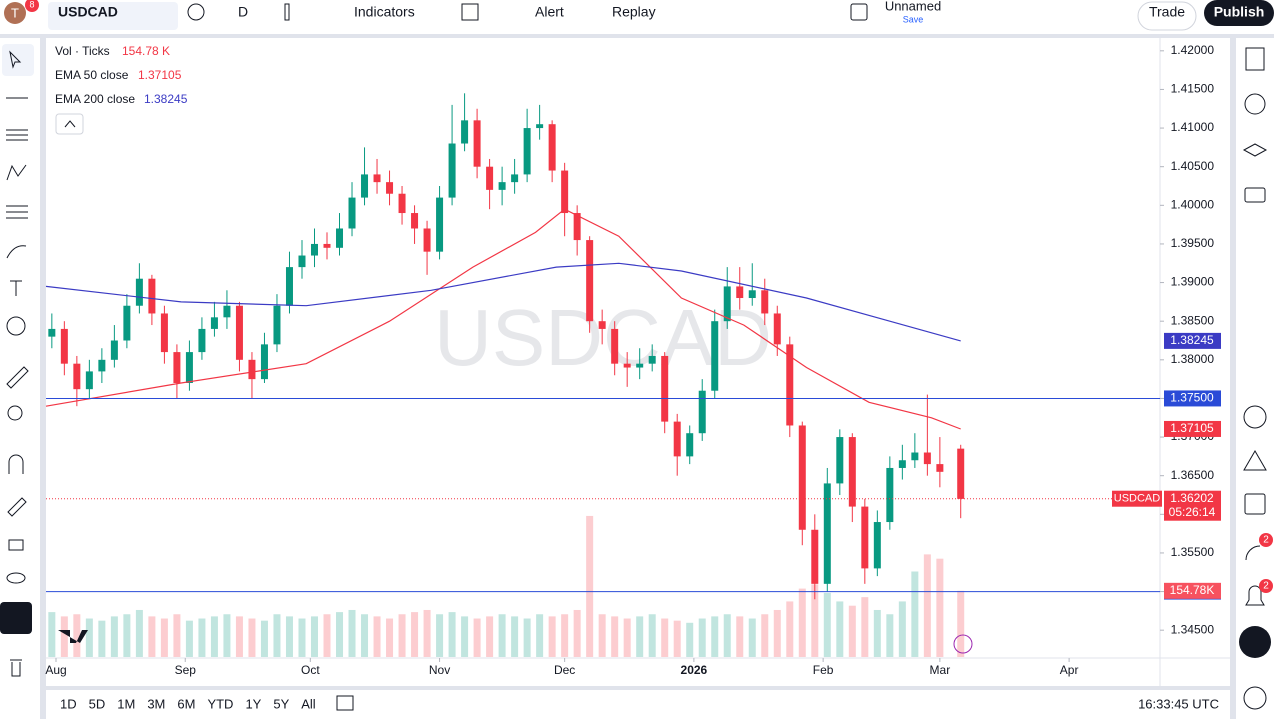 Image resolution: width=1274 pixels, height=719 pixels. I want to click on layout-name: Unnamed, so click(913, 6).